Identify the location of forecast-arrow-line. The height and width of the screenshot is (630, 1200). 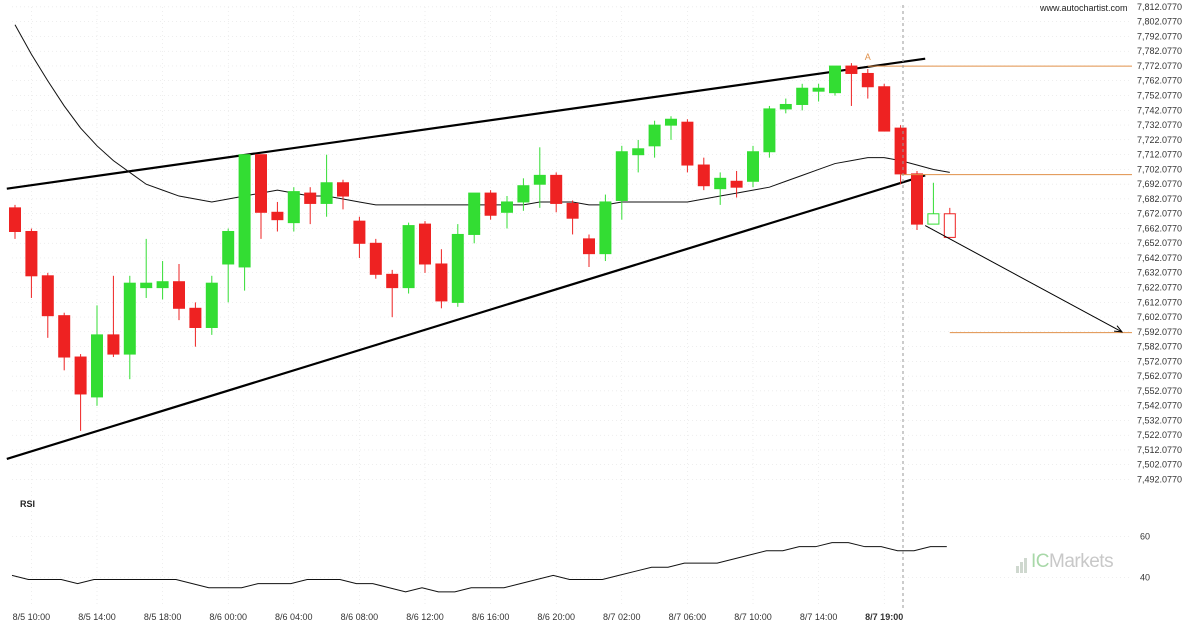
(1023, 279).